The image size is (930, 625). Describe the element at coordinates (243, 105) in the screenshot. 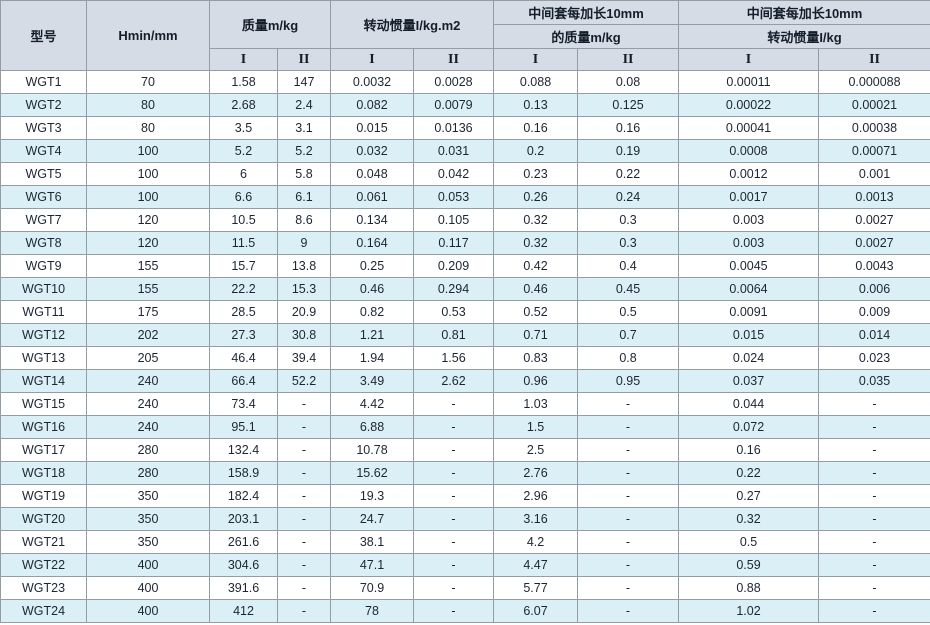

I see `cell-value: 2.68` at that location.